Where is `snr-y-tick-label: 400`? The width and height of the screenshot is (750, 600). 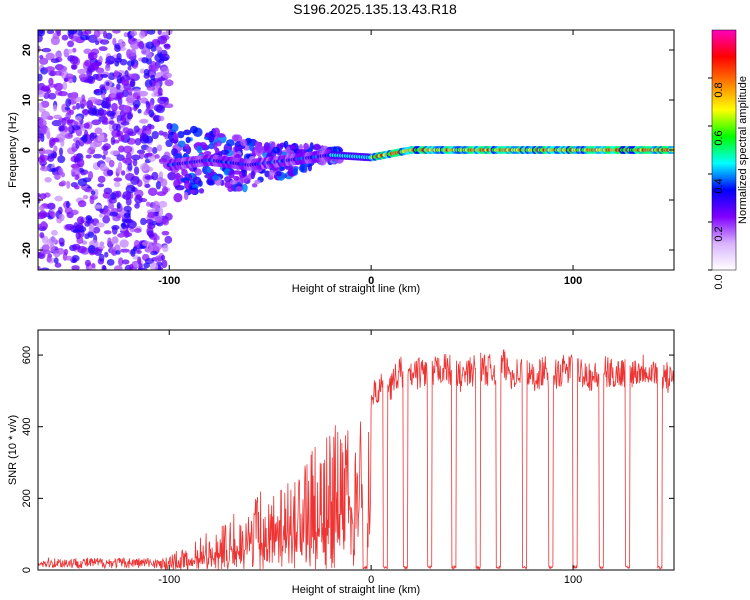
snr-y-tick-label: 400 is located at coordinates (27, 427).